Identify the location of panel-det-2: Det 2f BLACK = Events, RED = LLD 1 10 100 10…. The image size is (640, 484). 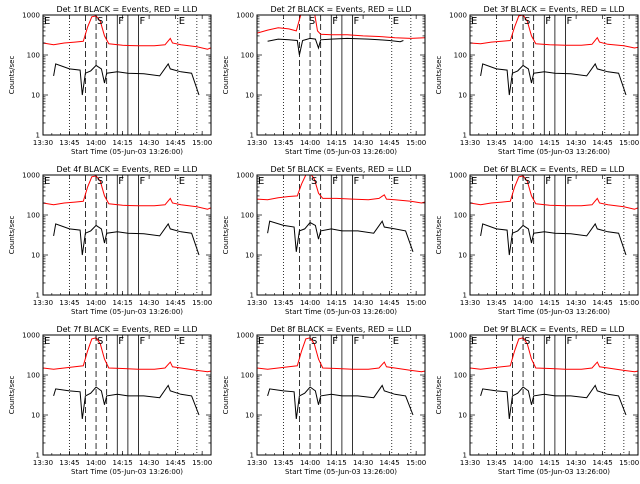
(324, 80).